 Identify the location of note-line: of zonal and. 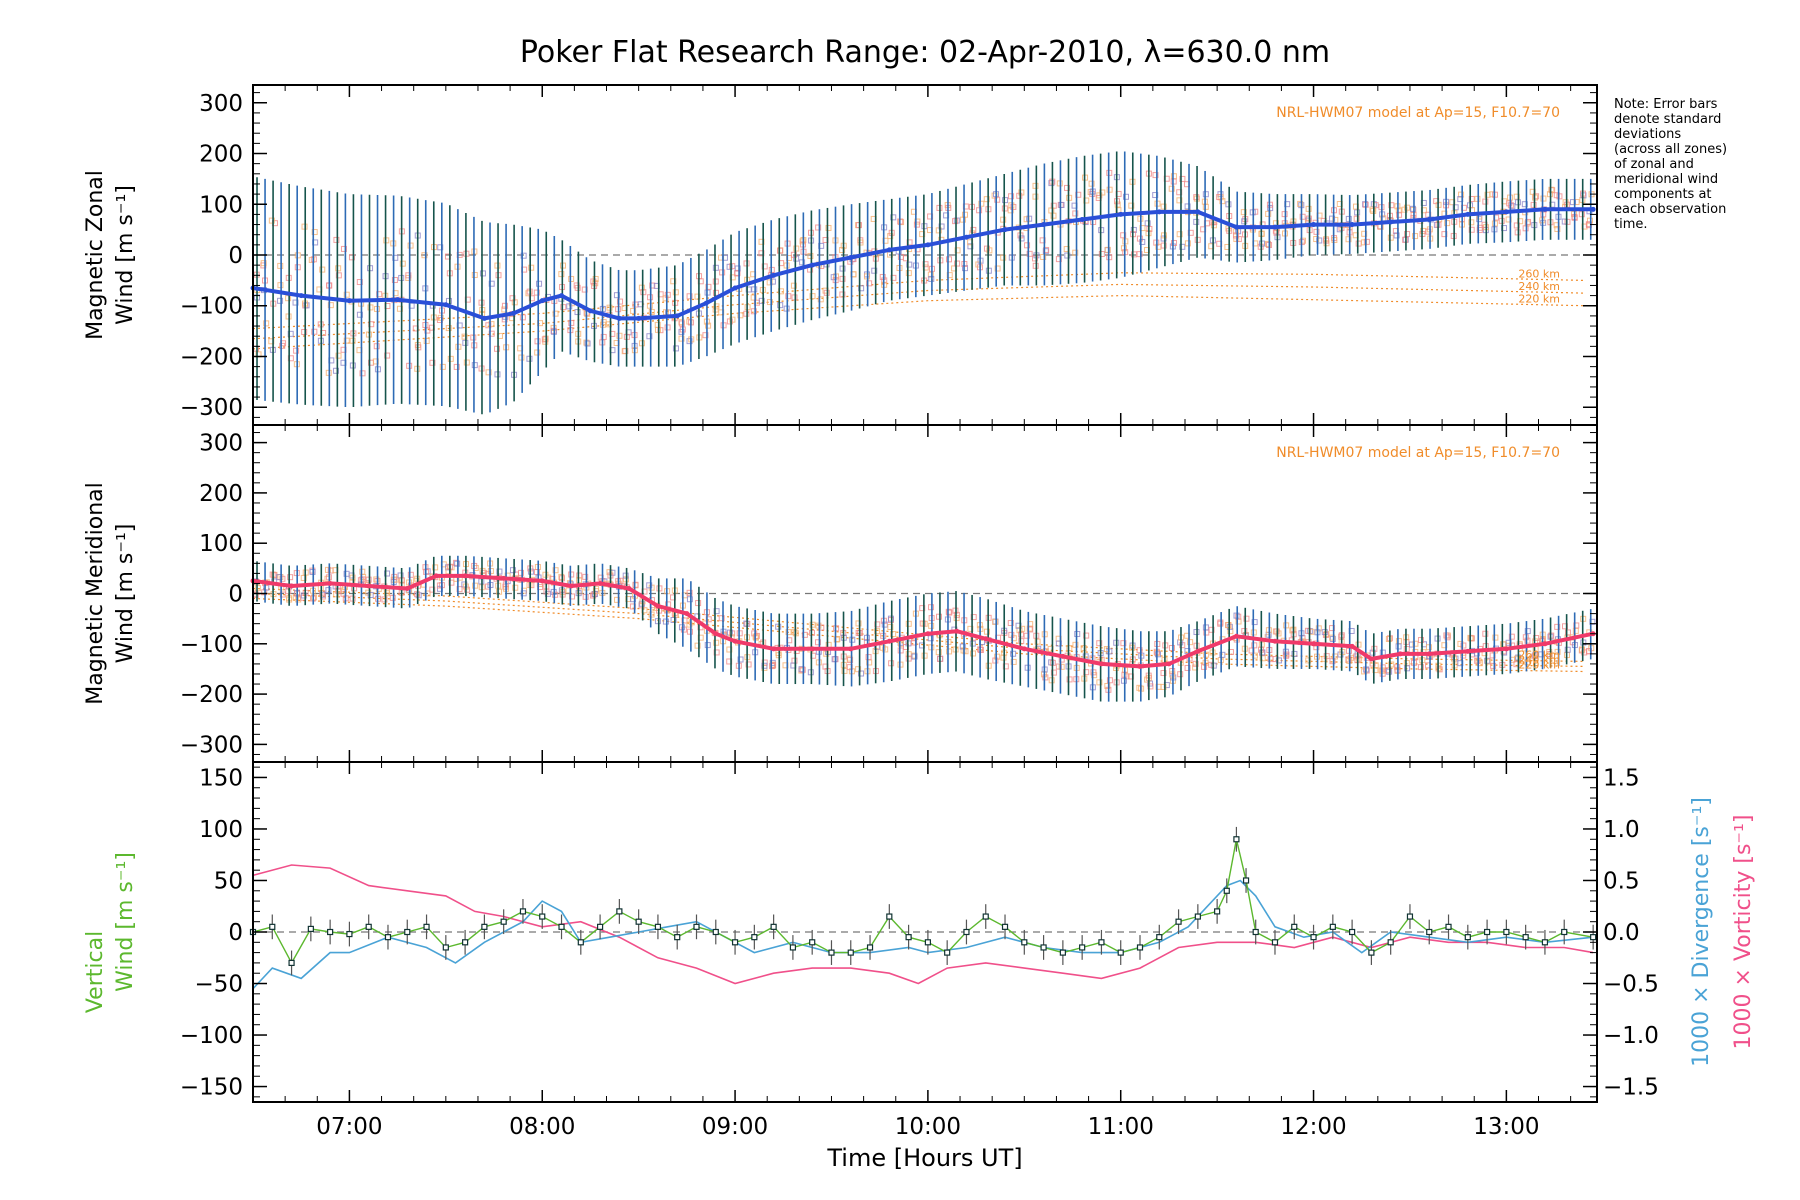
(1654, 164).